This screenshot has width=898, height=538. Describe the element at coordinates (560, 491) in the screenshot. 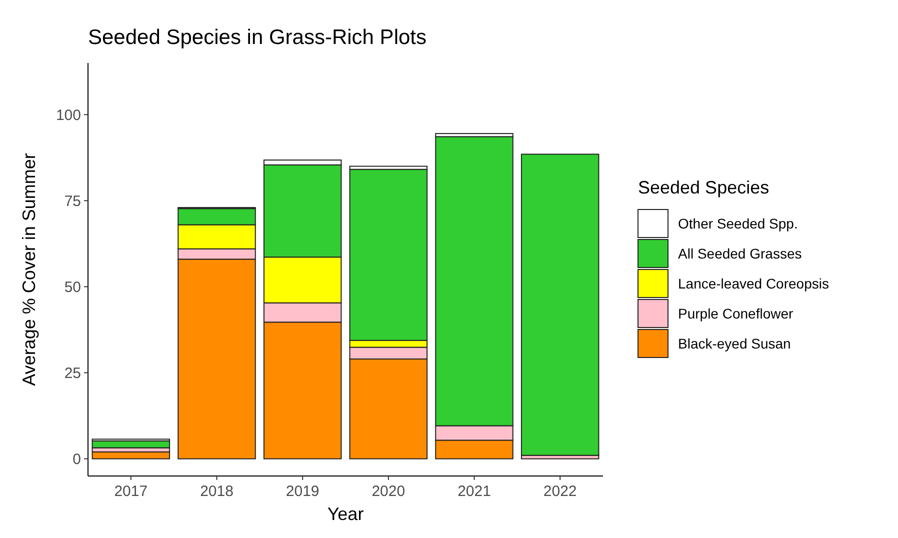

I see `x-tick-label: 2022` at that location.